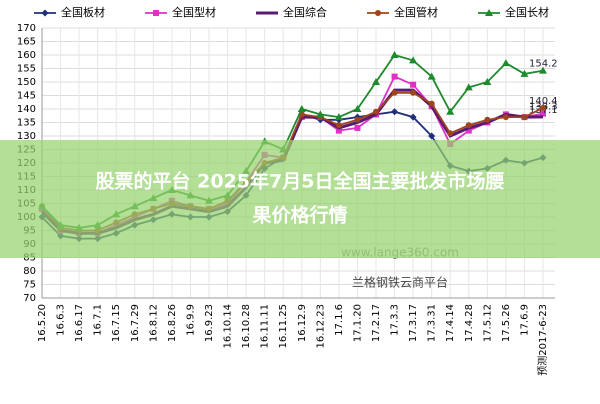  Describe the element at coordinates (376, 323) in the screenshot. I see `x-tick-label: 17.2.17` at that location.